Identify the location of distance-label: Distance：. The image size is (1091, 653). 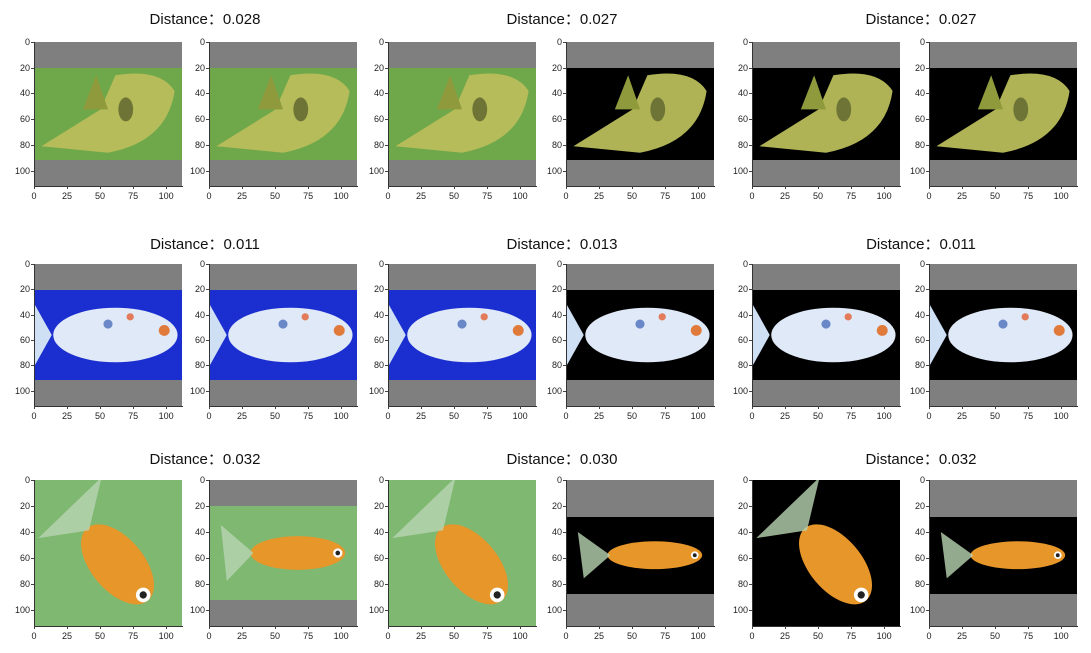
(186, 459).